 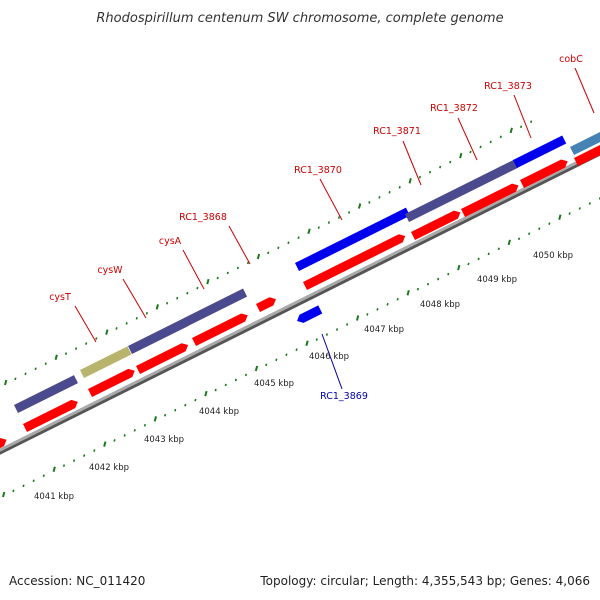 I want to click on gene-label-cysA: cysA, so click(x=170, y=241).